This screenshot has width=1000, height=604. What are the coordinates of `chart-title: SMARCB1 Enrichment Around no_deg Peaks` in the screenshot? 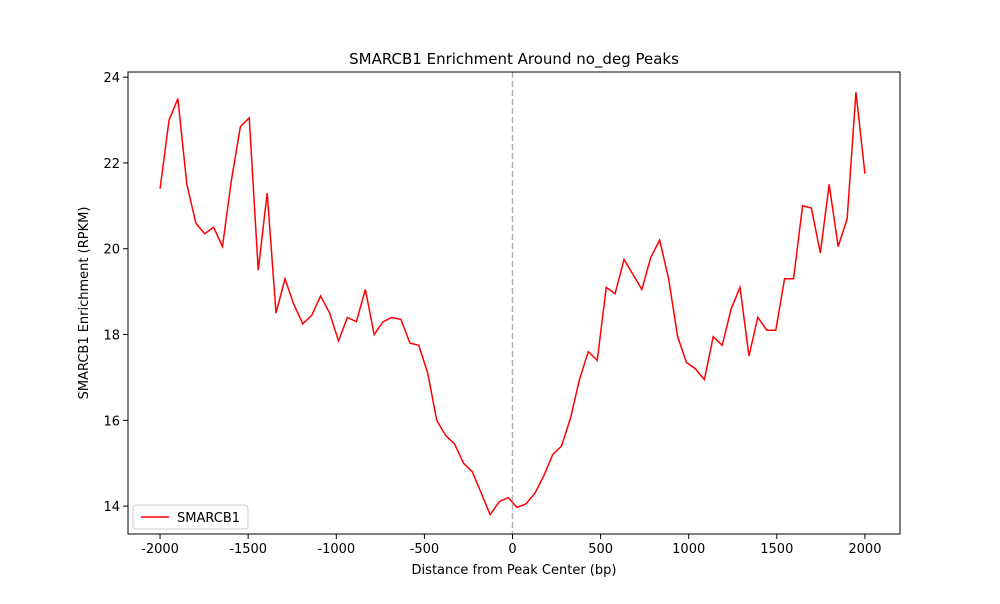 It's located at (514, 59).